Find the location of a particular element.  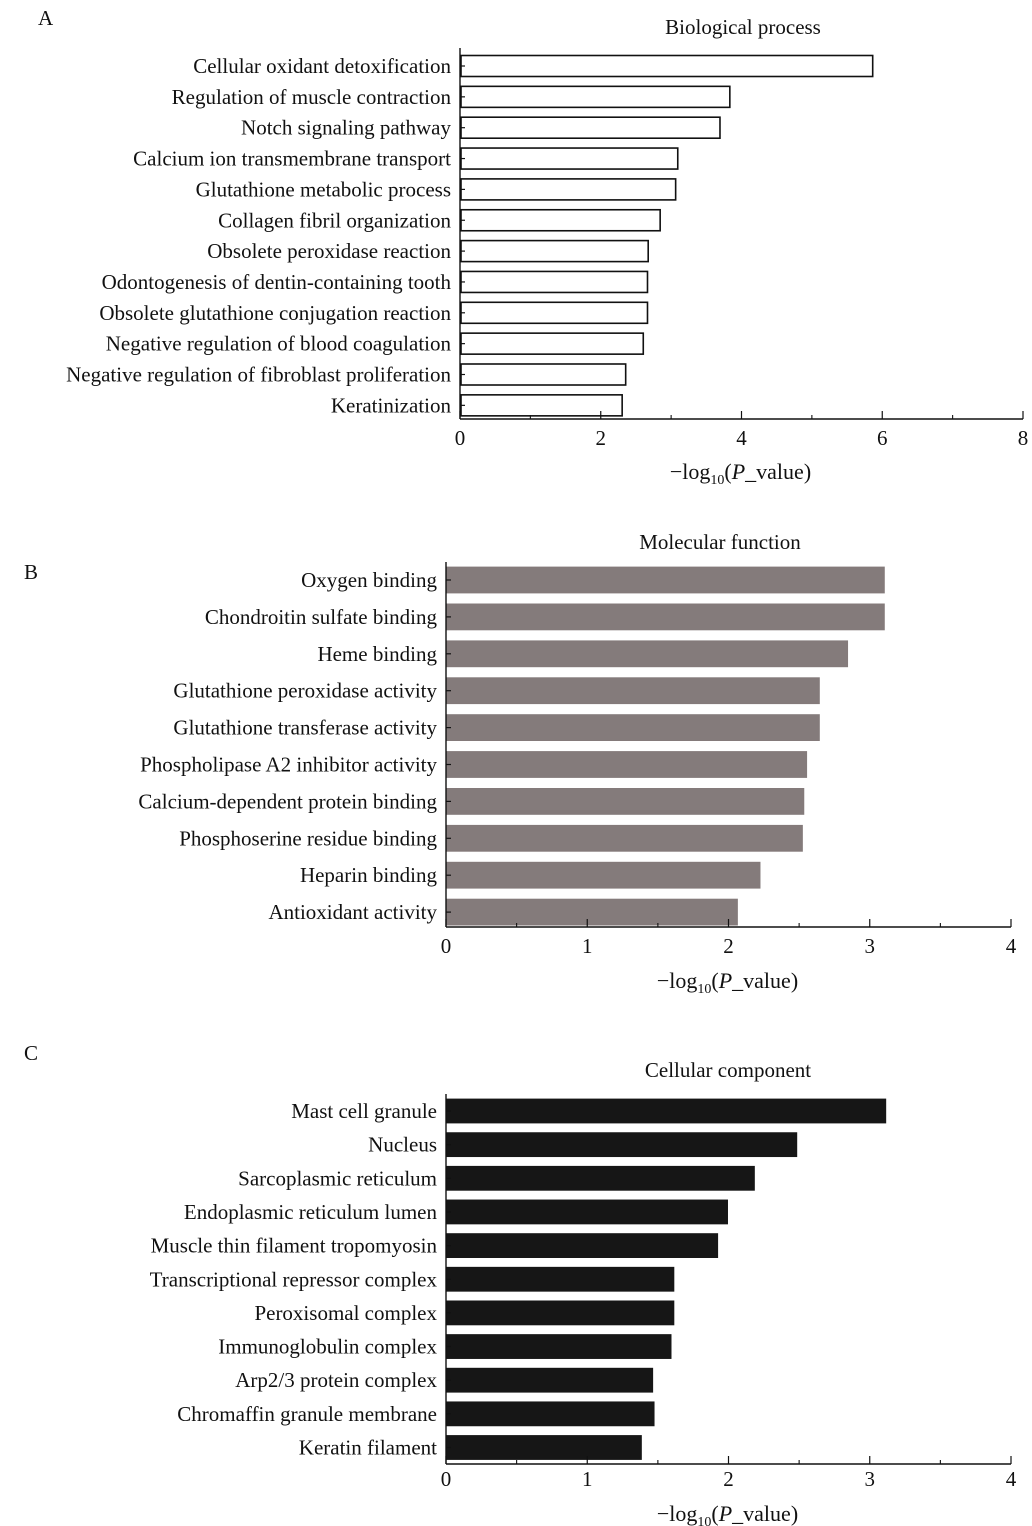

chart-title: Cellular component is located at coordinates (728, 1070).